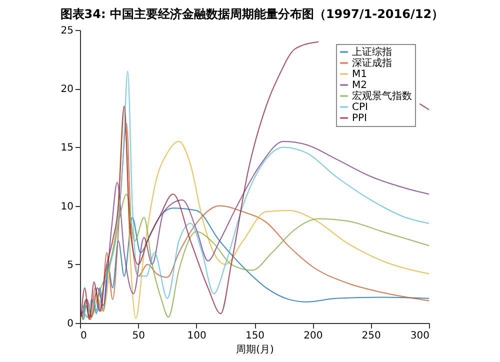  I want to click on legend-label: PPI, so click(360, 118).